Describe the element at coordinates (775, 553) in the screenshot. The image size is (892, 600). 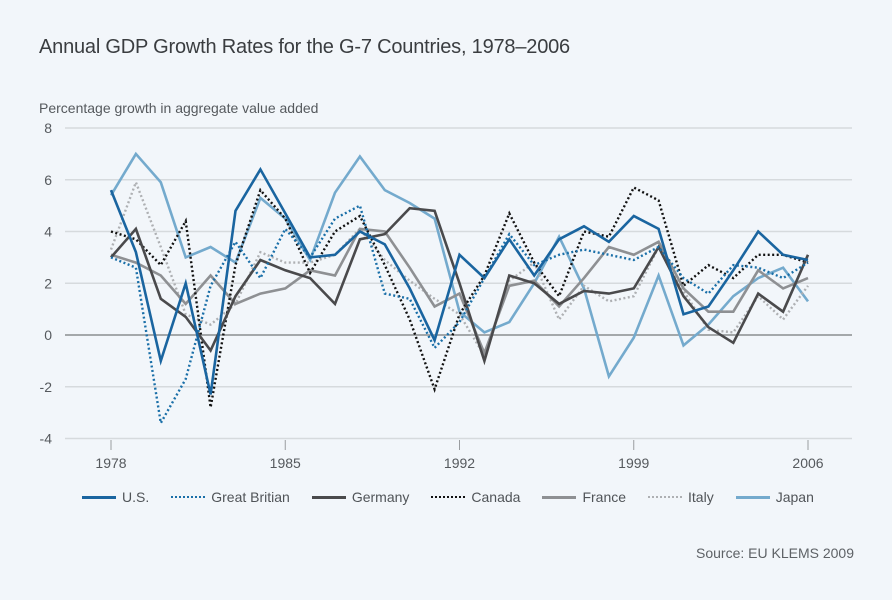
I see `source-note: Source: EU KLEMS 2009` at that location.